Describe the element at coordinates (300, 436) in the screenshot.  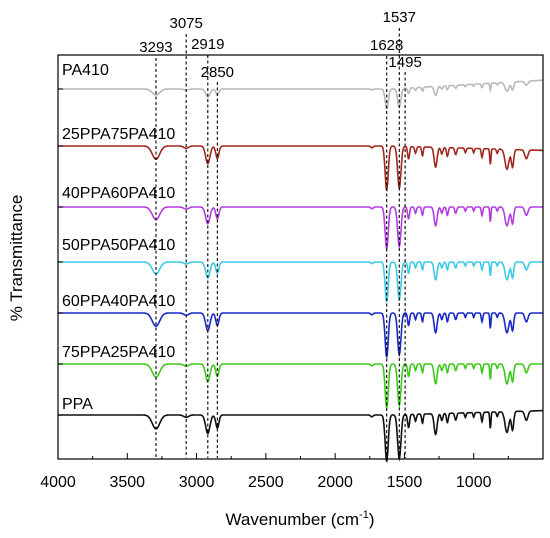
I see `series-line-PPA` at that location.